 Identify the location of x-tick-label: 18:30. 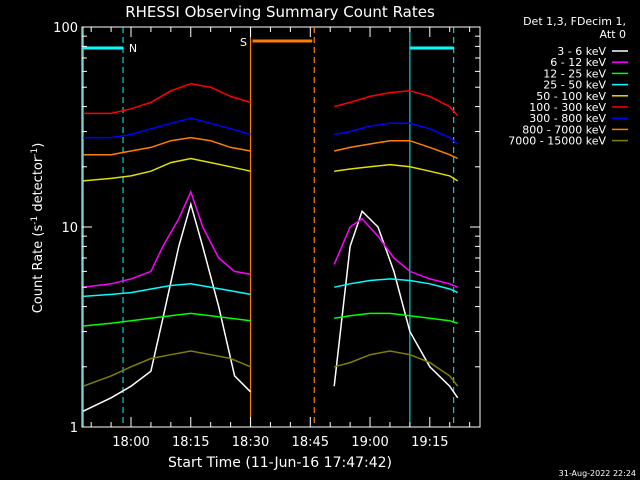
(250, 442).